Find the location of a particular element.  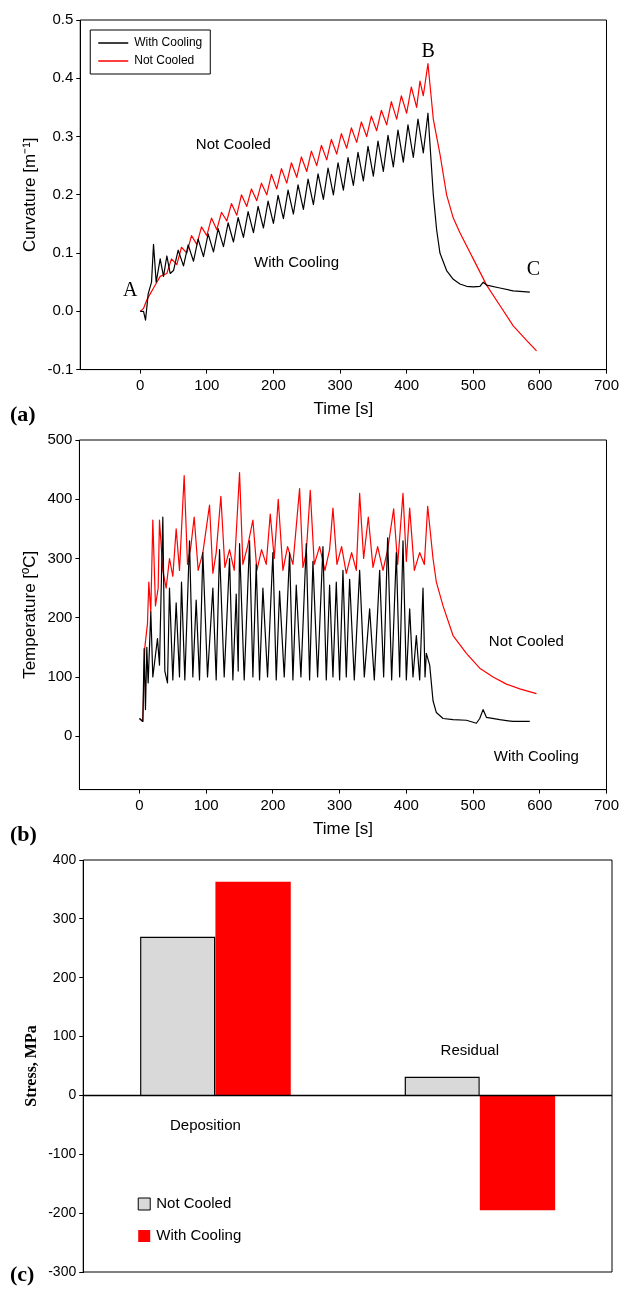

y-tick-label: 0.1 is located at coordinates (63, 252).